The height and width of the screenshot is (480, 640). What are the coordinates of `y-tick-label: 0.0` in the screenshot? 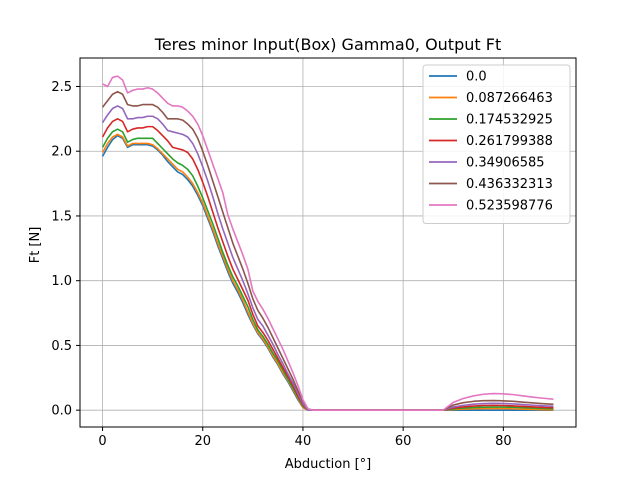 It's located at (61, 411).